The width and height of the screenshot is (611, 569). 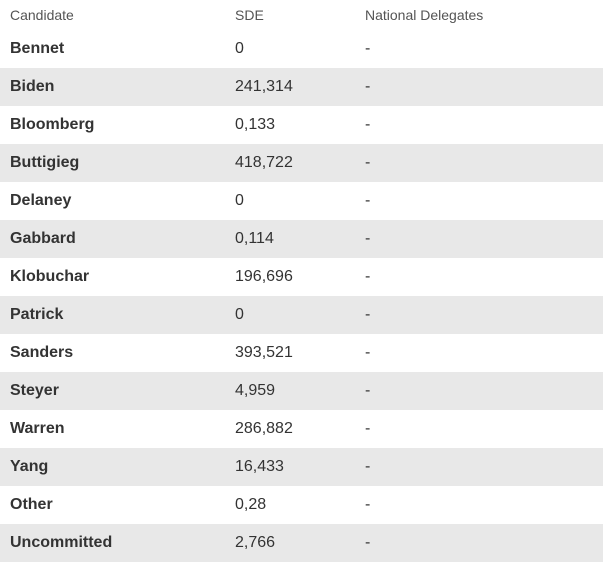 I want to click on candidate-cell: Other, so click(x=117, y=505).